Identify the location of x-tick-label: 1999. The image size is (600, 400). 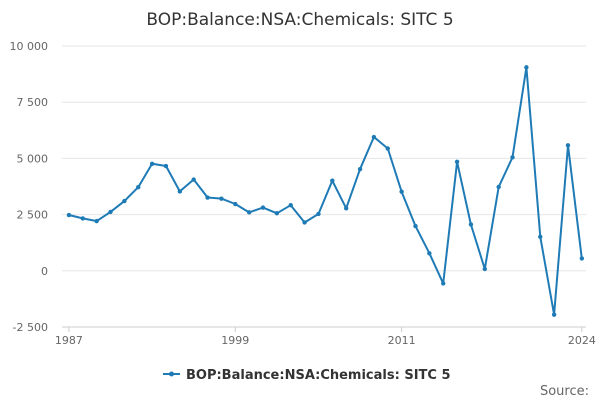
(235, 340).